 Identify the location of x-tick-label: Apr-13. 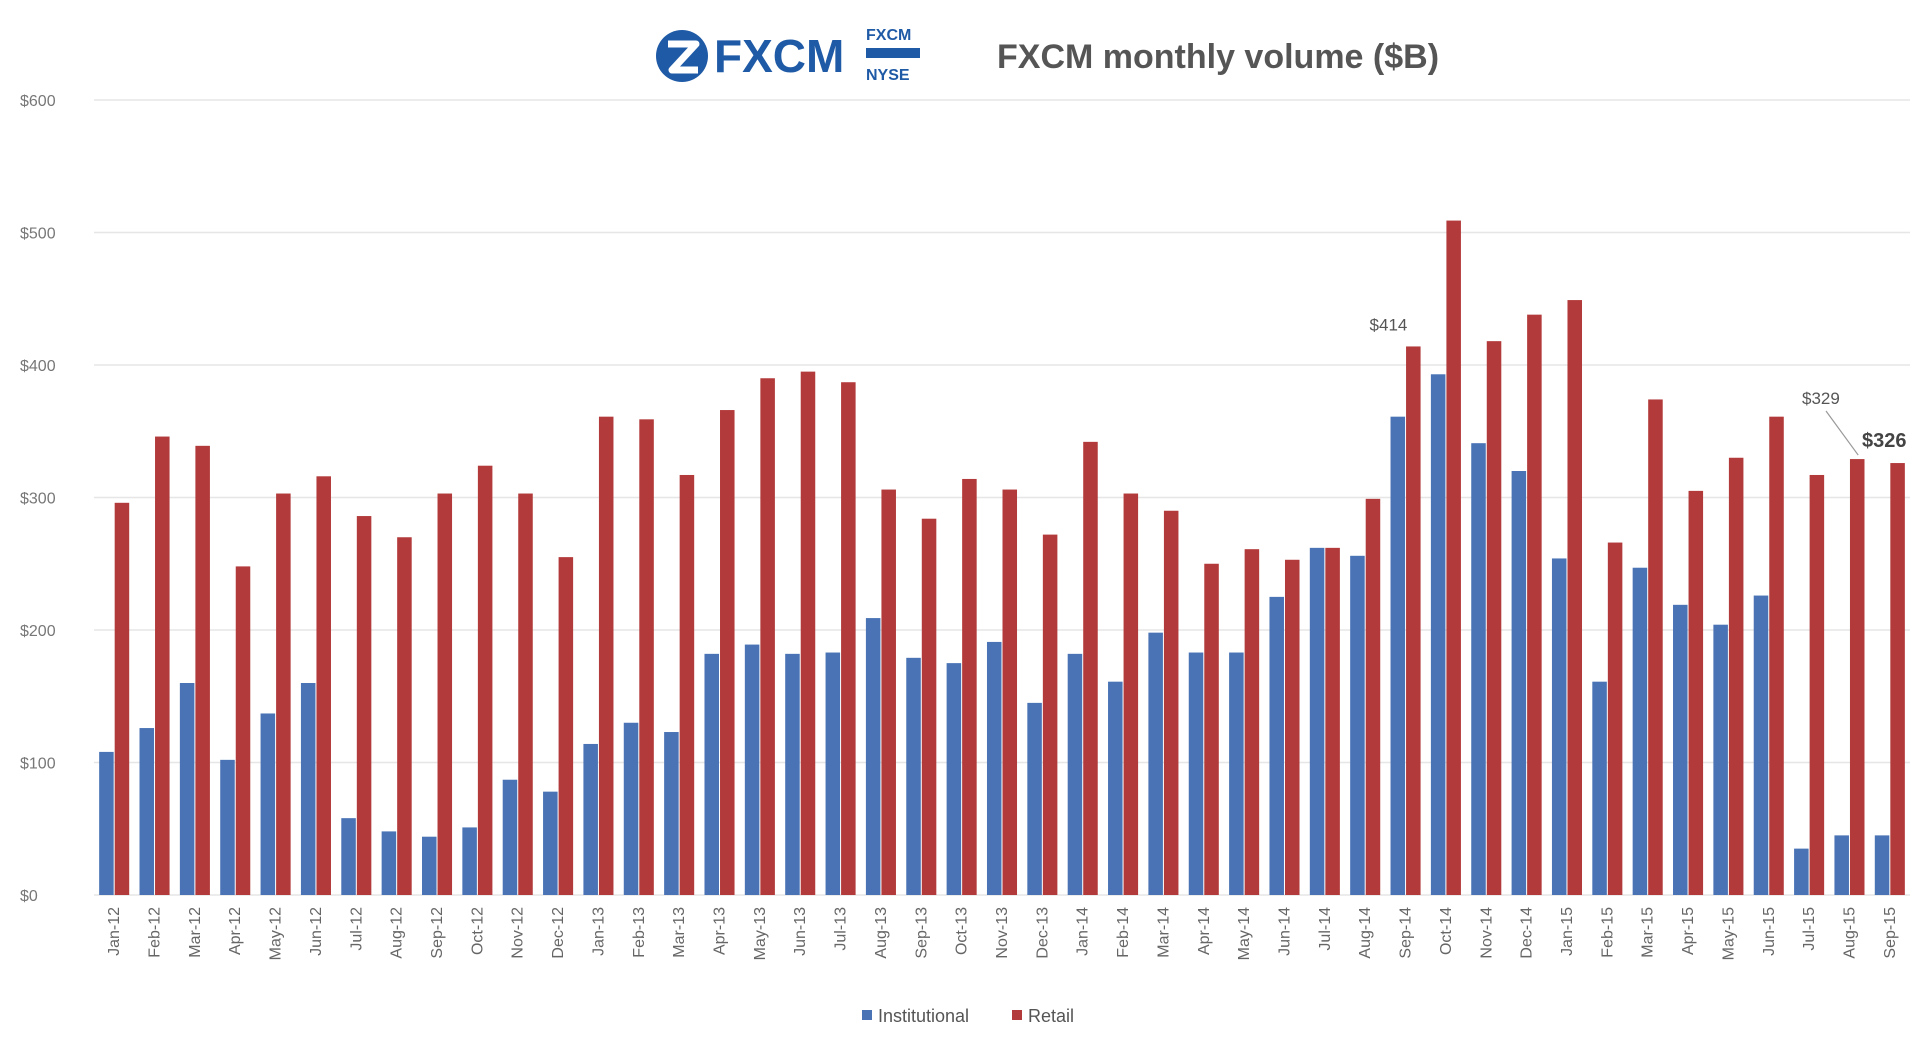
(720, 931).